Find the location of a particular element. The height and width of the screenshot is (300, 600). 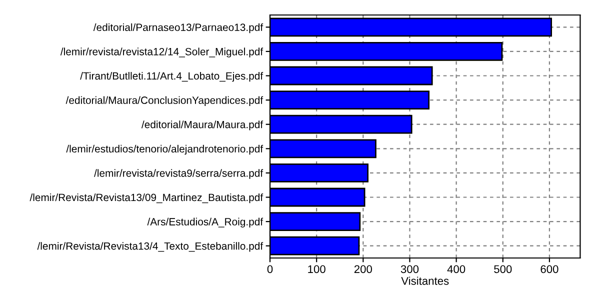

y-tick-label: /lemir/Revista/Revista13/4_Texto_Estebanillo.pdf is located at coordinates (150, 247).